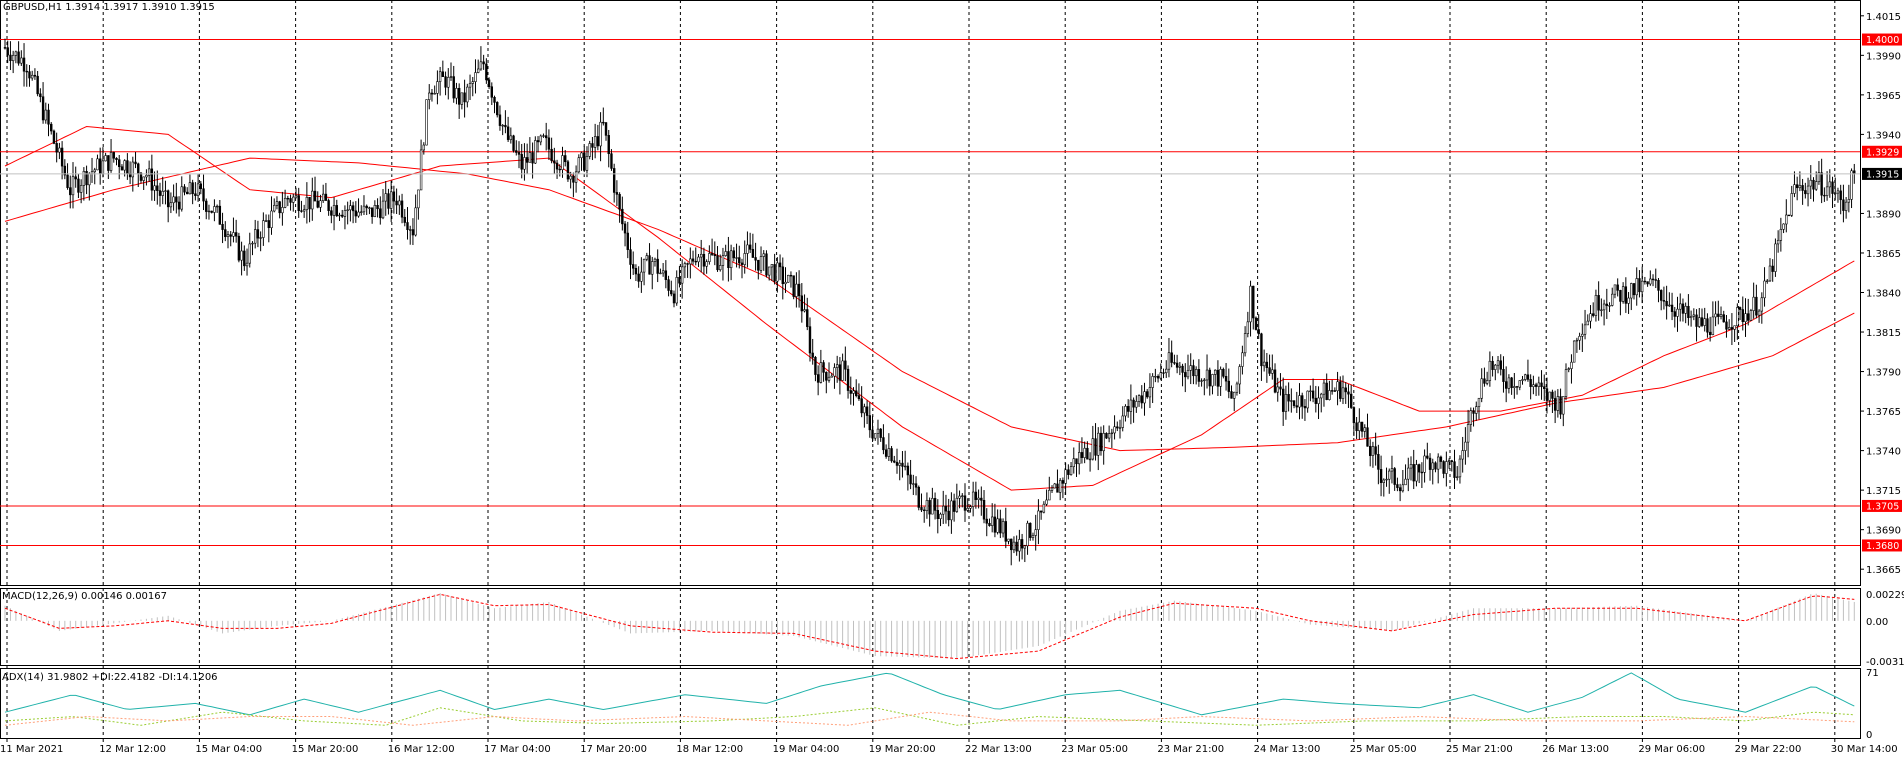  Describe the element at coordinates (1885, 595) in the screenshot. I see `macd-tick-label: 0.00229` at that location.